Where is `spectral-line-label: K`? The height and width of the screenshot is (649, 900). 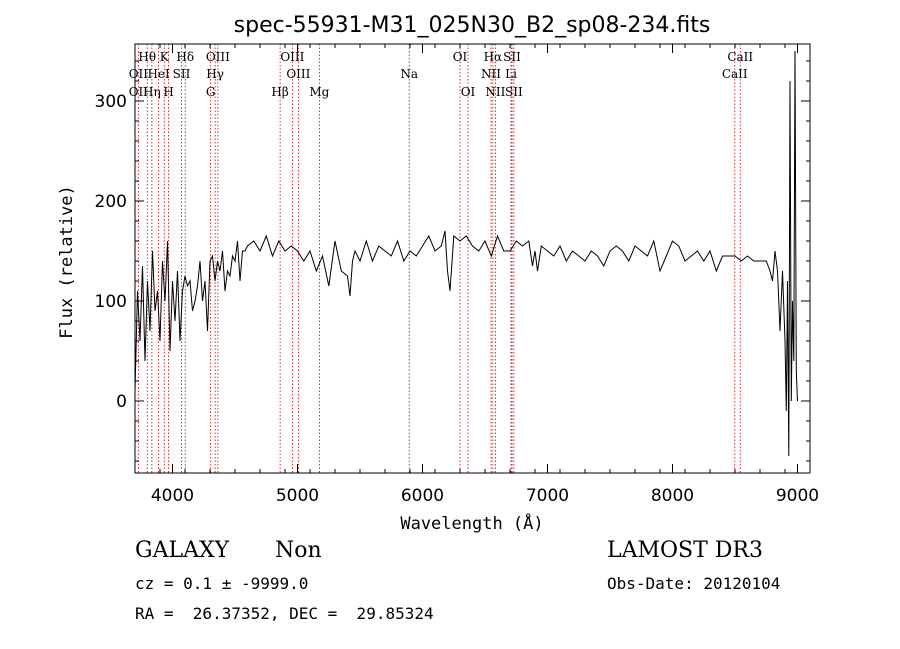
spectral-line-label: K is located at coordinates (165, 57).